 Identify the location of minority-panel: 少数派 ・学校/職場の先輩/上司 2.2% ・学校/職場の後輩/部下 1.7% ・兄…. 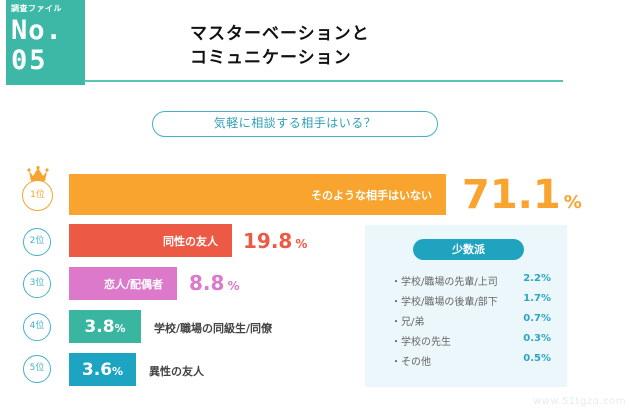
(466, 306).